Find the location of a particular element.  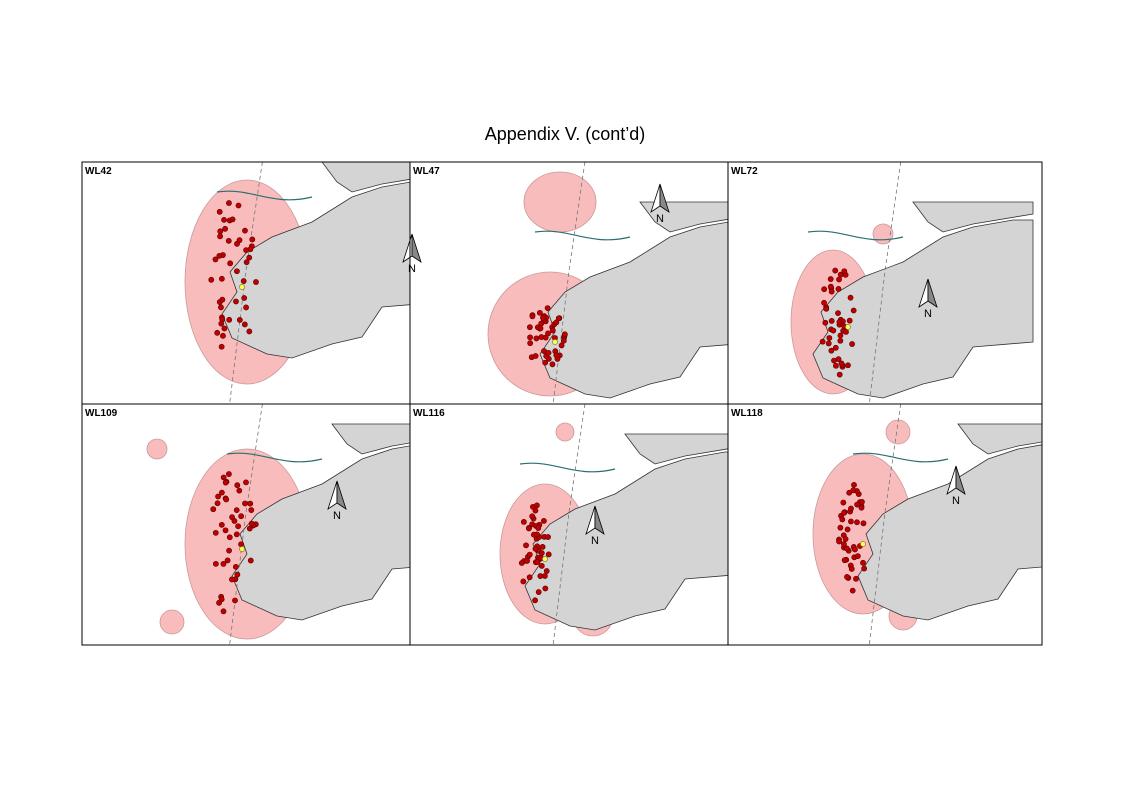

map-panel: N WL47 is located at coordinates (569, 283).